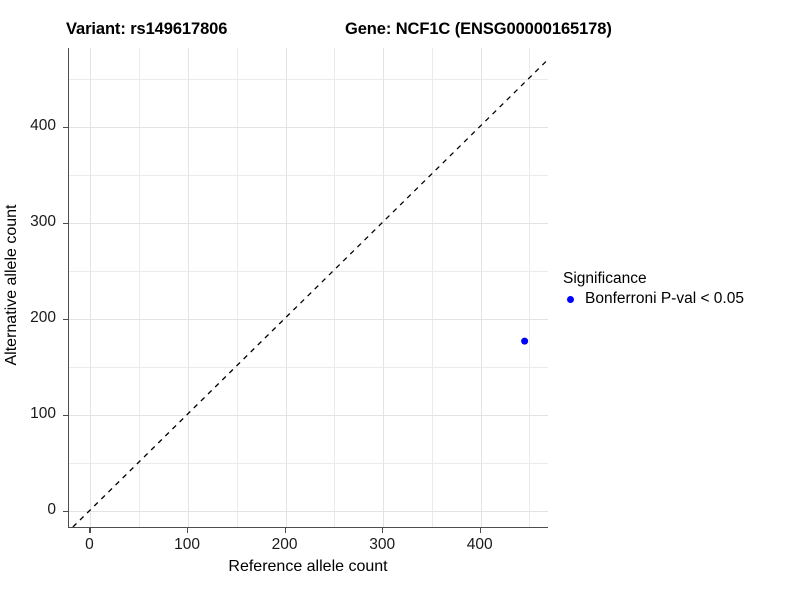 Image resolution: width=800 pixels, height=600 pixels. What do you see at coordinates (478, 29) in the screenshot?
I see `gene-title: Gene: NCF1C (ENSG00000165178)` at bounding box center [478, 29].